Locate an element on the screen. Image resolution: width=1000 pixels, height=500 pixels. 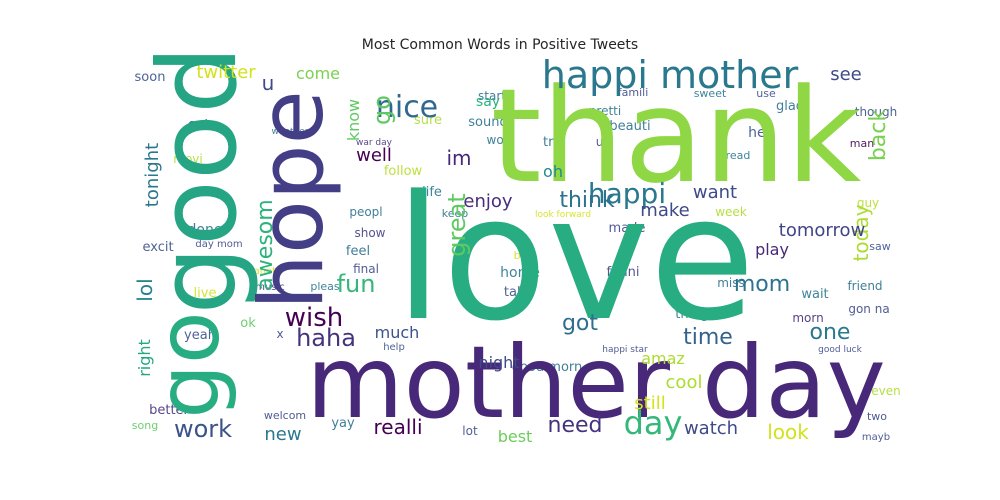
filler-word: yeah is located at coordinates (200, 335).